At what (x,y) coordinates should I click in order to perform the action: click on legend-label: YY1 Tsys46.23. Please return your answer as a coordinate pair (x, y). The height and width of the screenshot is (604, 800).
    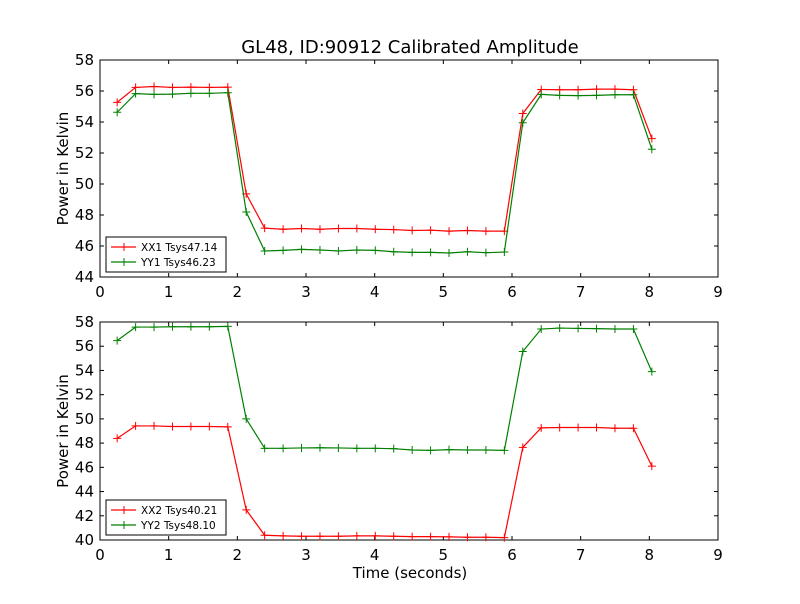
    Looking at the image, I should click on (178, 263).